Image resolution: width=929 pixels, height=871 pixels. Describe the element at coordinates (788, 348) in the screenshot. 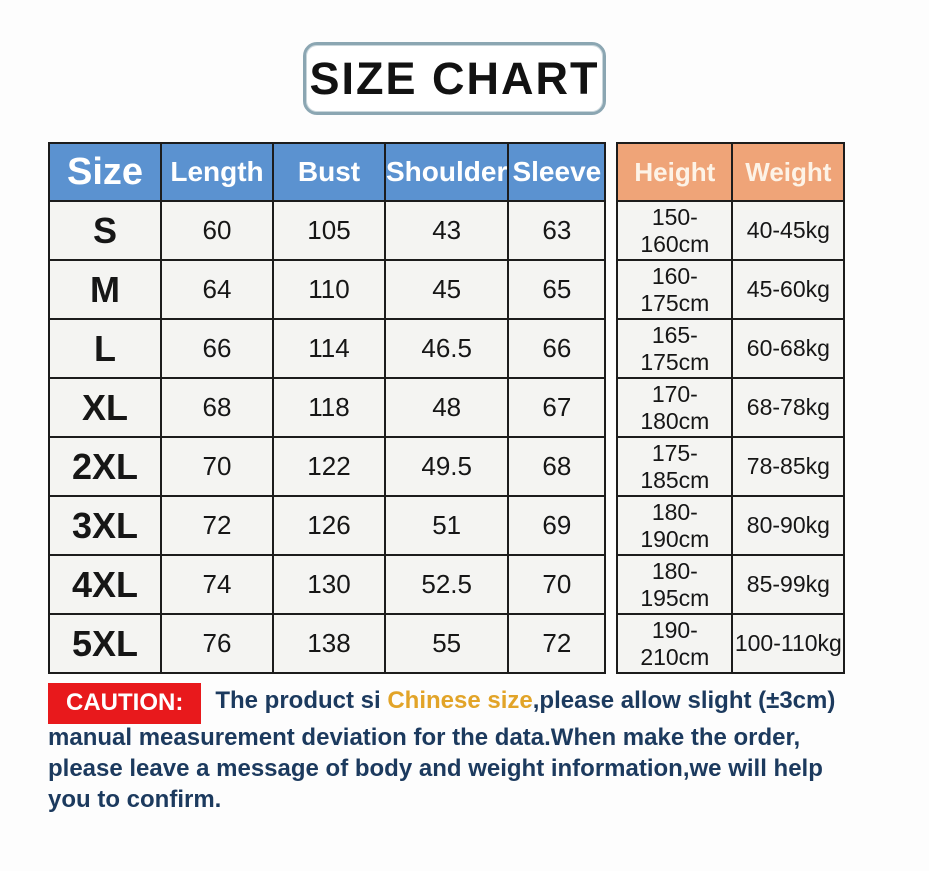

I see `weight-cell: 60-68kg` at that location.